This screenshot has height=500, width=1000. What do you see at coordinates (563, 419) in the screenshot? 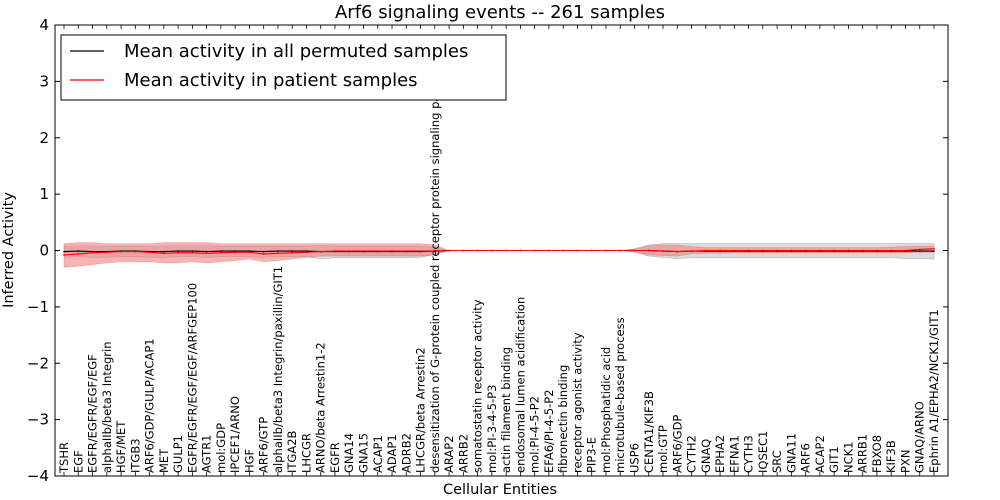
I see `x-tick-label: fibronectin binding` at bounding box center [563, 419].